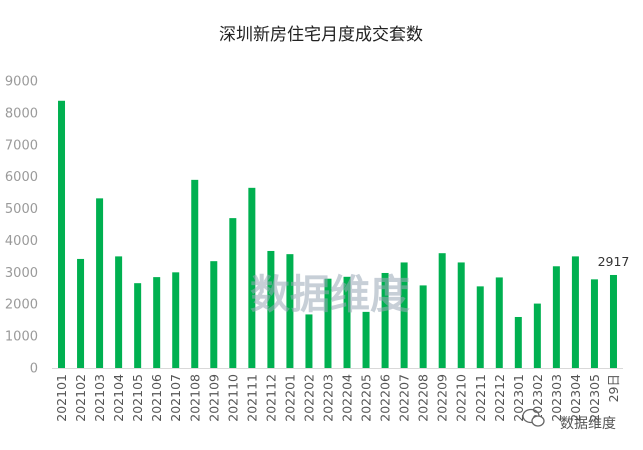 The width and height of the screenshot is (643, 450). I want to click on x-tick-label: 202304, so click(575, 398).